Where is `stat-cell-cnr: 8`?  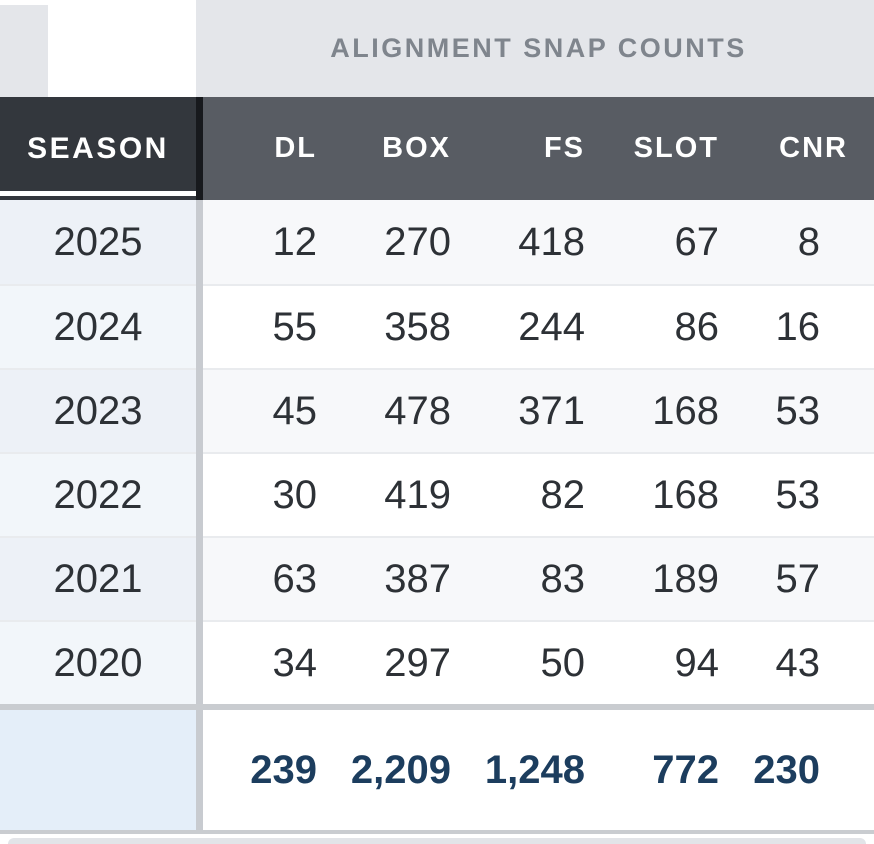 stat-cell-cnr: 8 is located at coordinates (808, 241).